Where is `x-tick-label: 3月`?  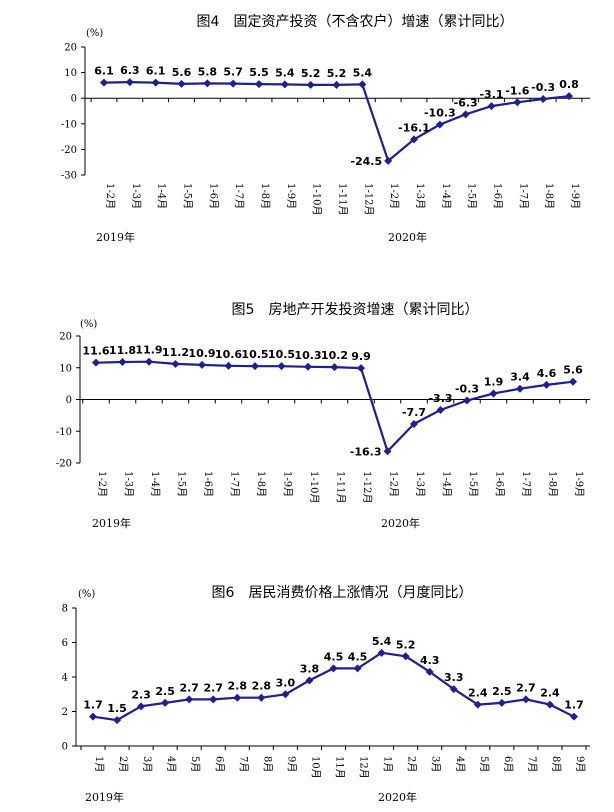 x-tick-label: 3月 is located at coordinates (147, 764).